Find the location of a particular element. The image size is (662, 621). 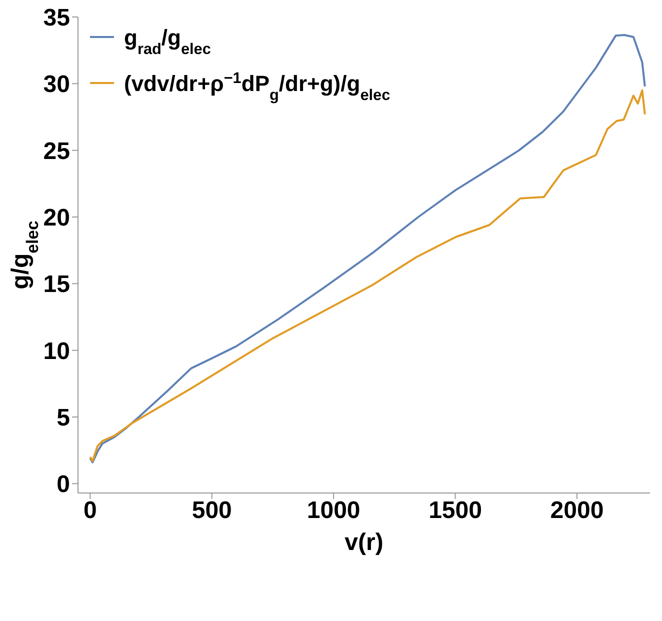

y-tick-label: 10 is located at coordinates (56, 351).